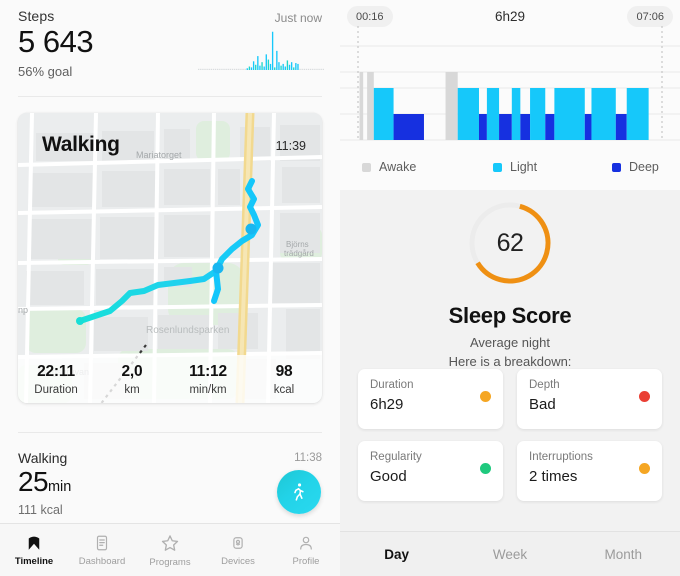  What do you see at coordinates (34, 543) in the screenshot?
I see `timeline-bookmark-icon` at bounding box center [34, 543].